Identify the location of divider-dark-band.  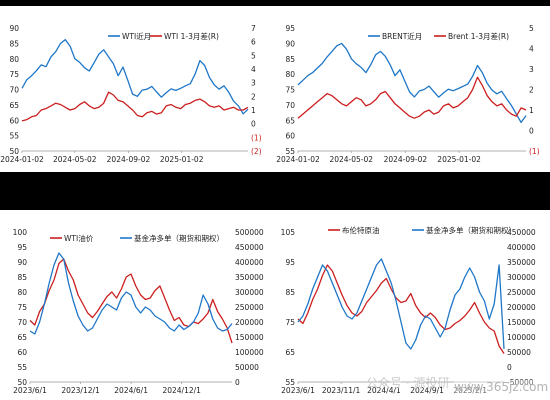
(275, 191).